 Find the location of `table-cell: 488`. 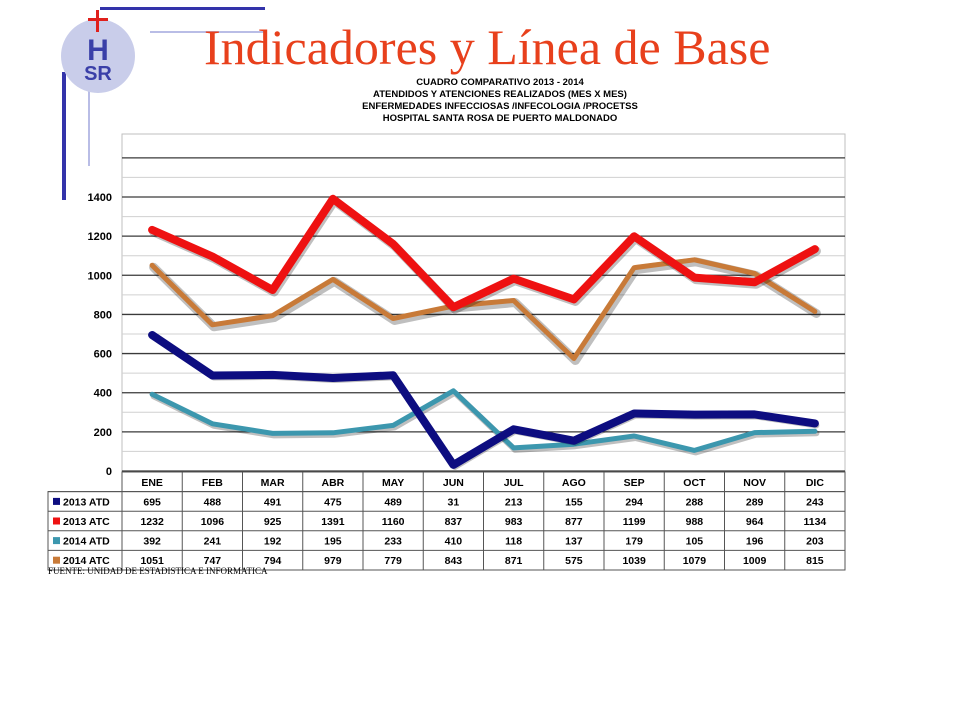

table-cell: 488 is located at coordinates (213, 502).